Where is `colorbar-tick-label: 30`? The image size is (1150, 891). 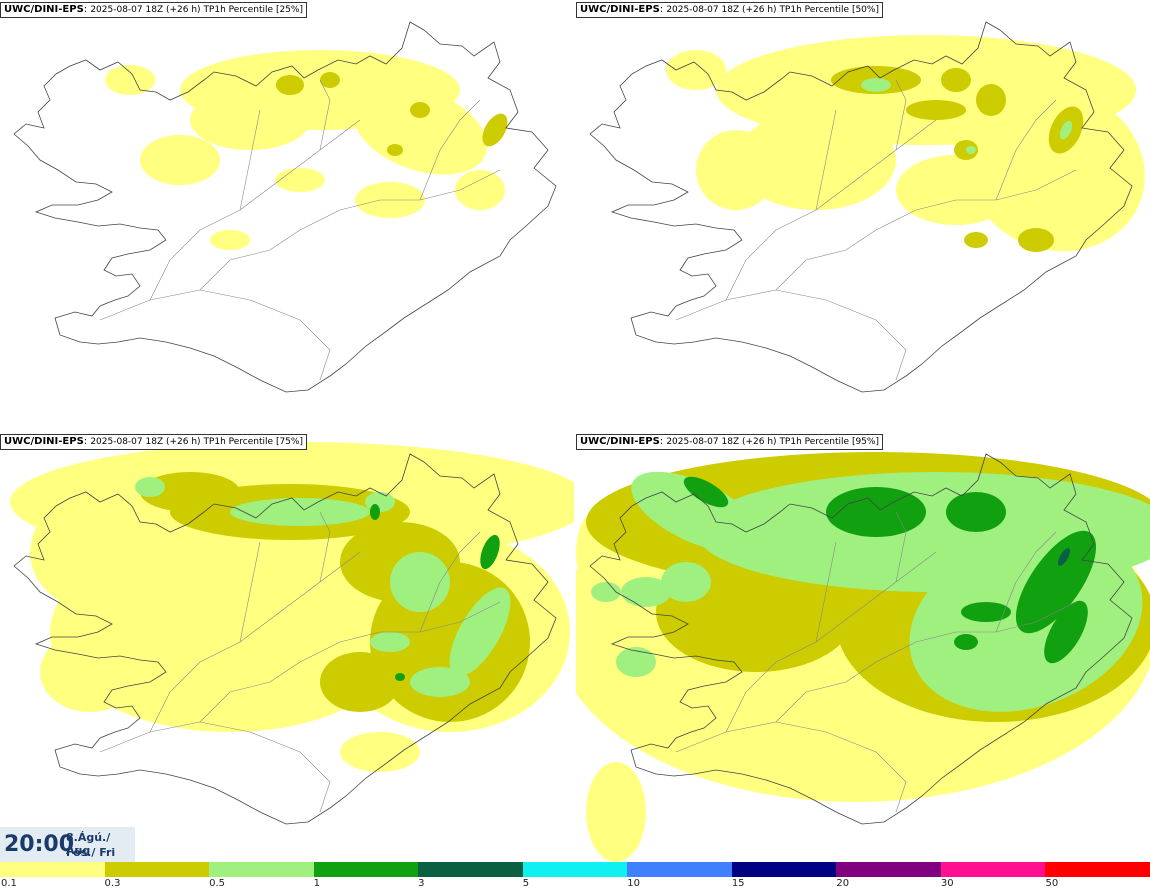 colorbar-tick-label: 30 is located at coordinates (947, 883).